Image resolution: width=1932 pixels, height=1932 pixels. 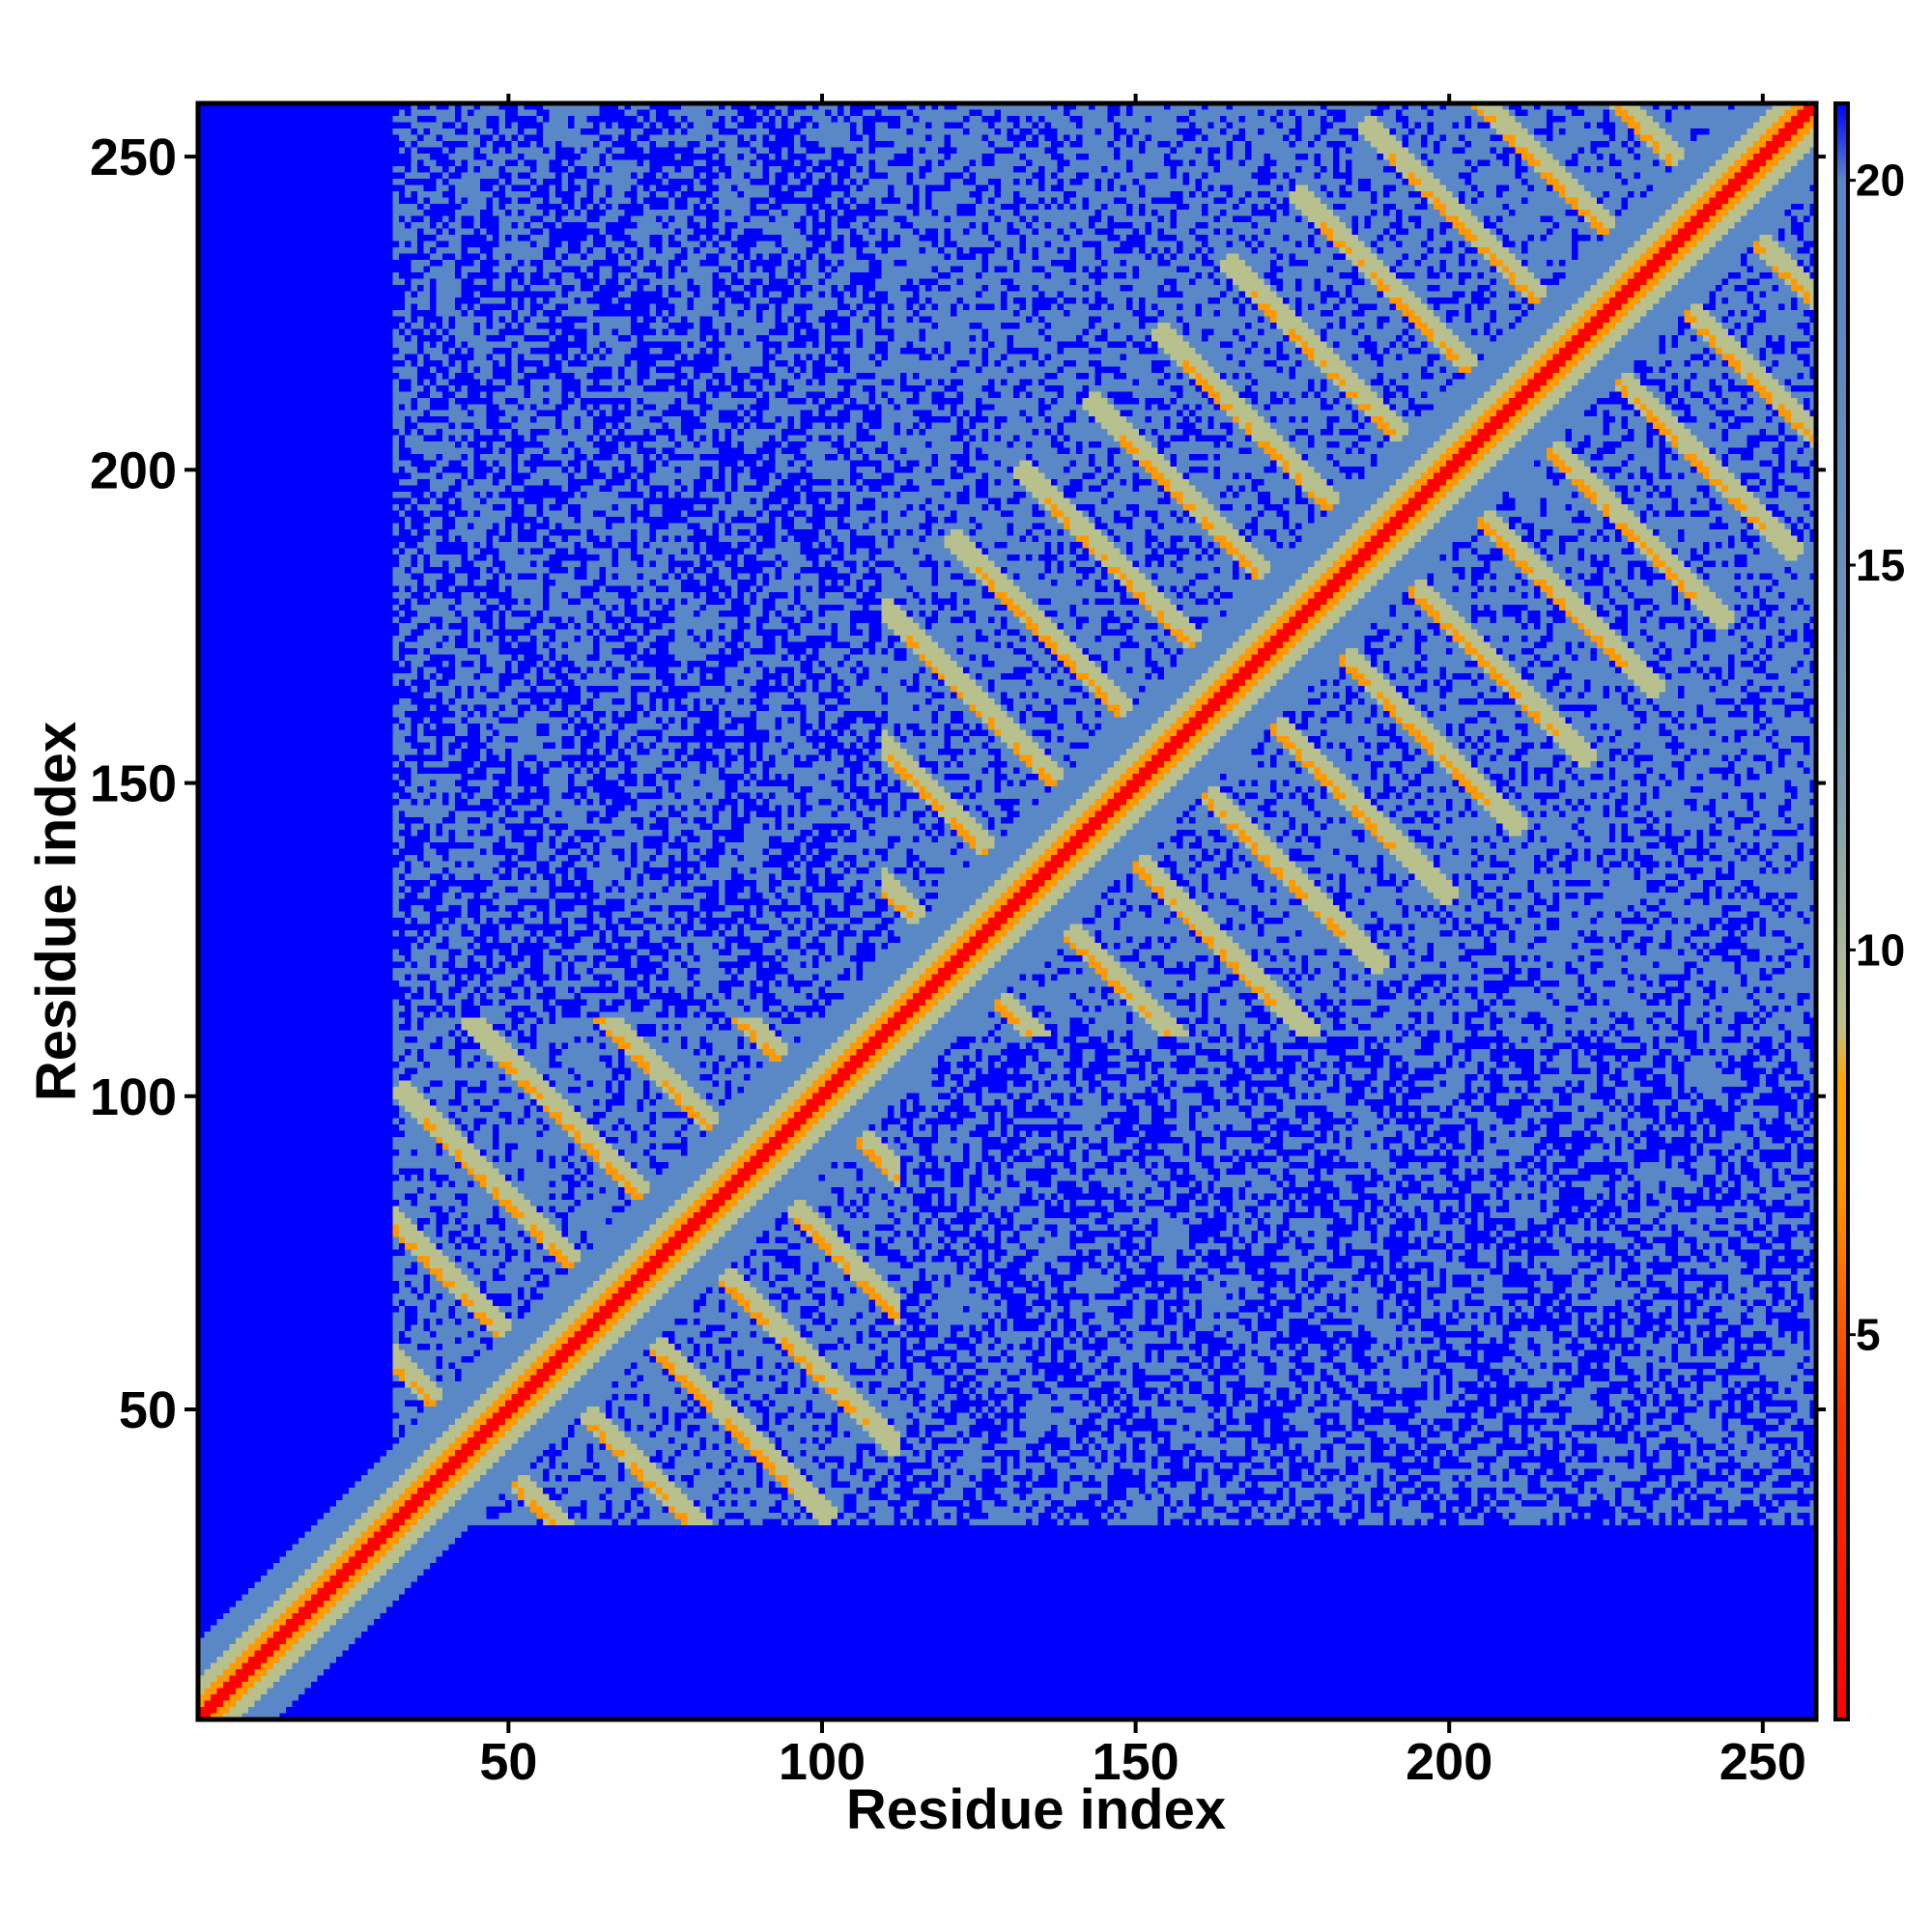 What do you see at coordinates (133, 1097) in the screenshot?
I see `y-tick-label: 100` at bounding box center [133, 1097].